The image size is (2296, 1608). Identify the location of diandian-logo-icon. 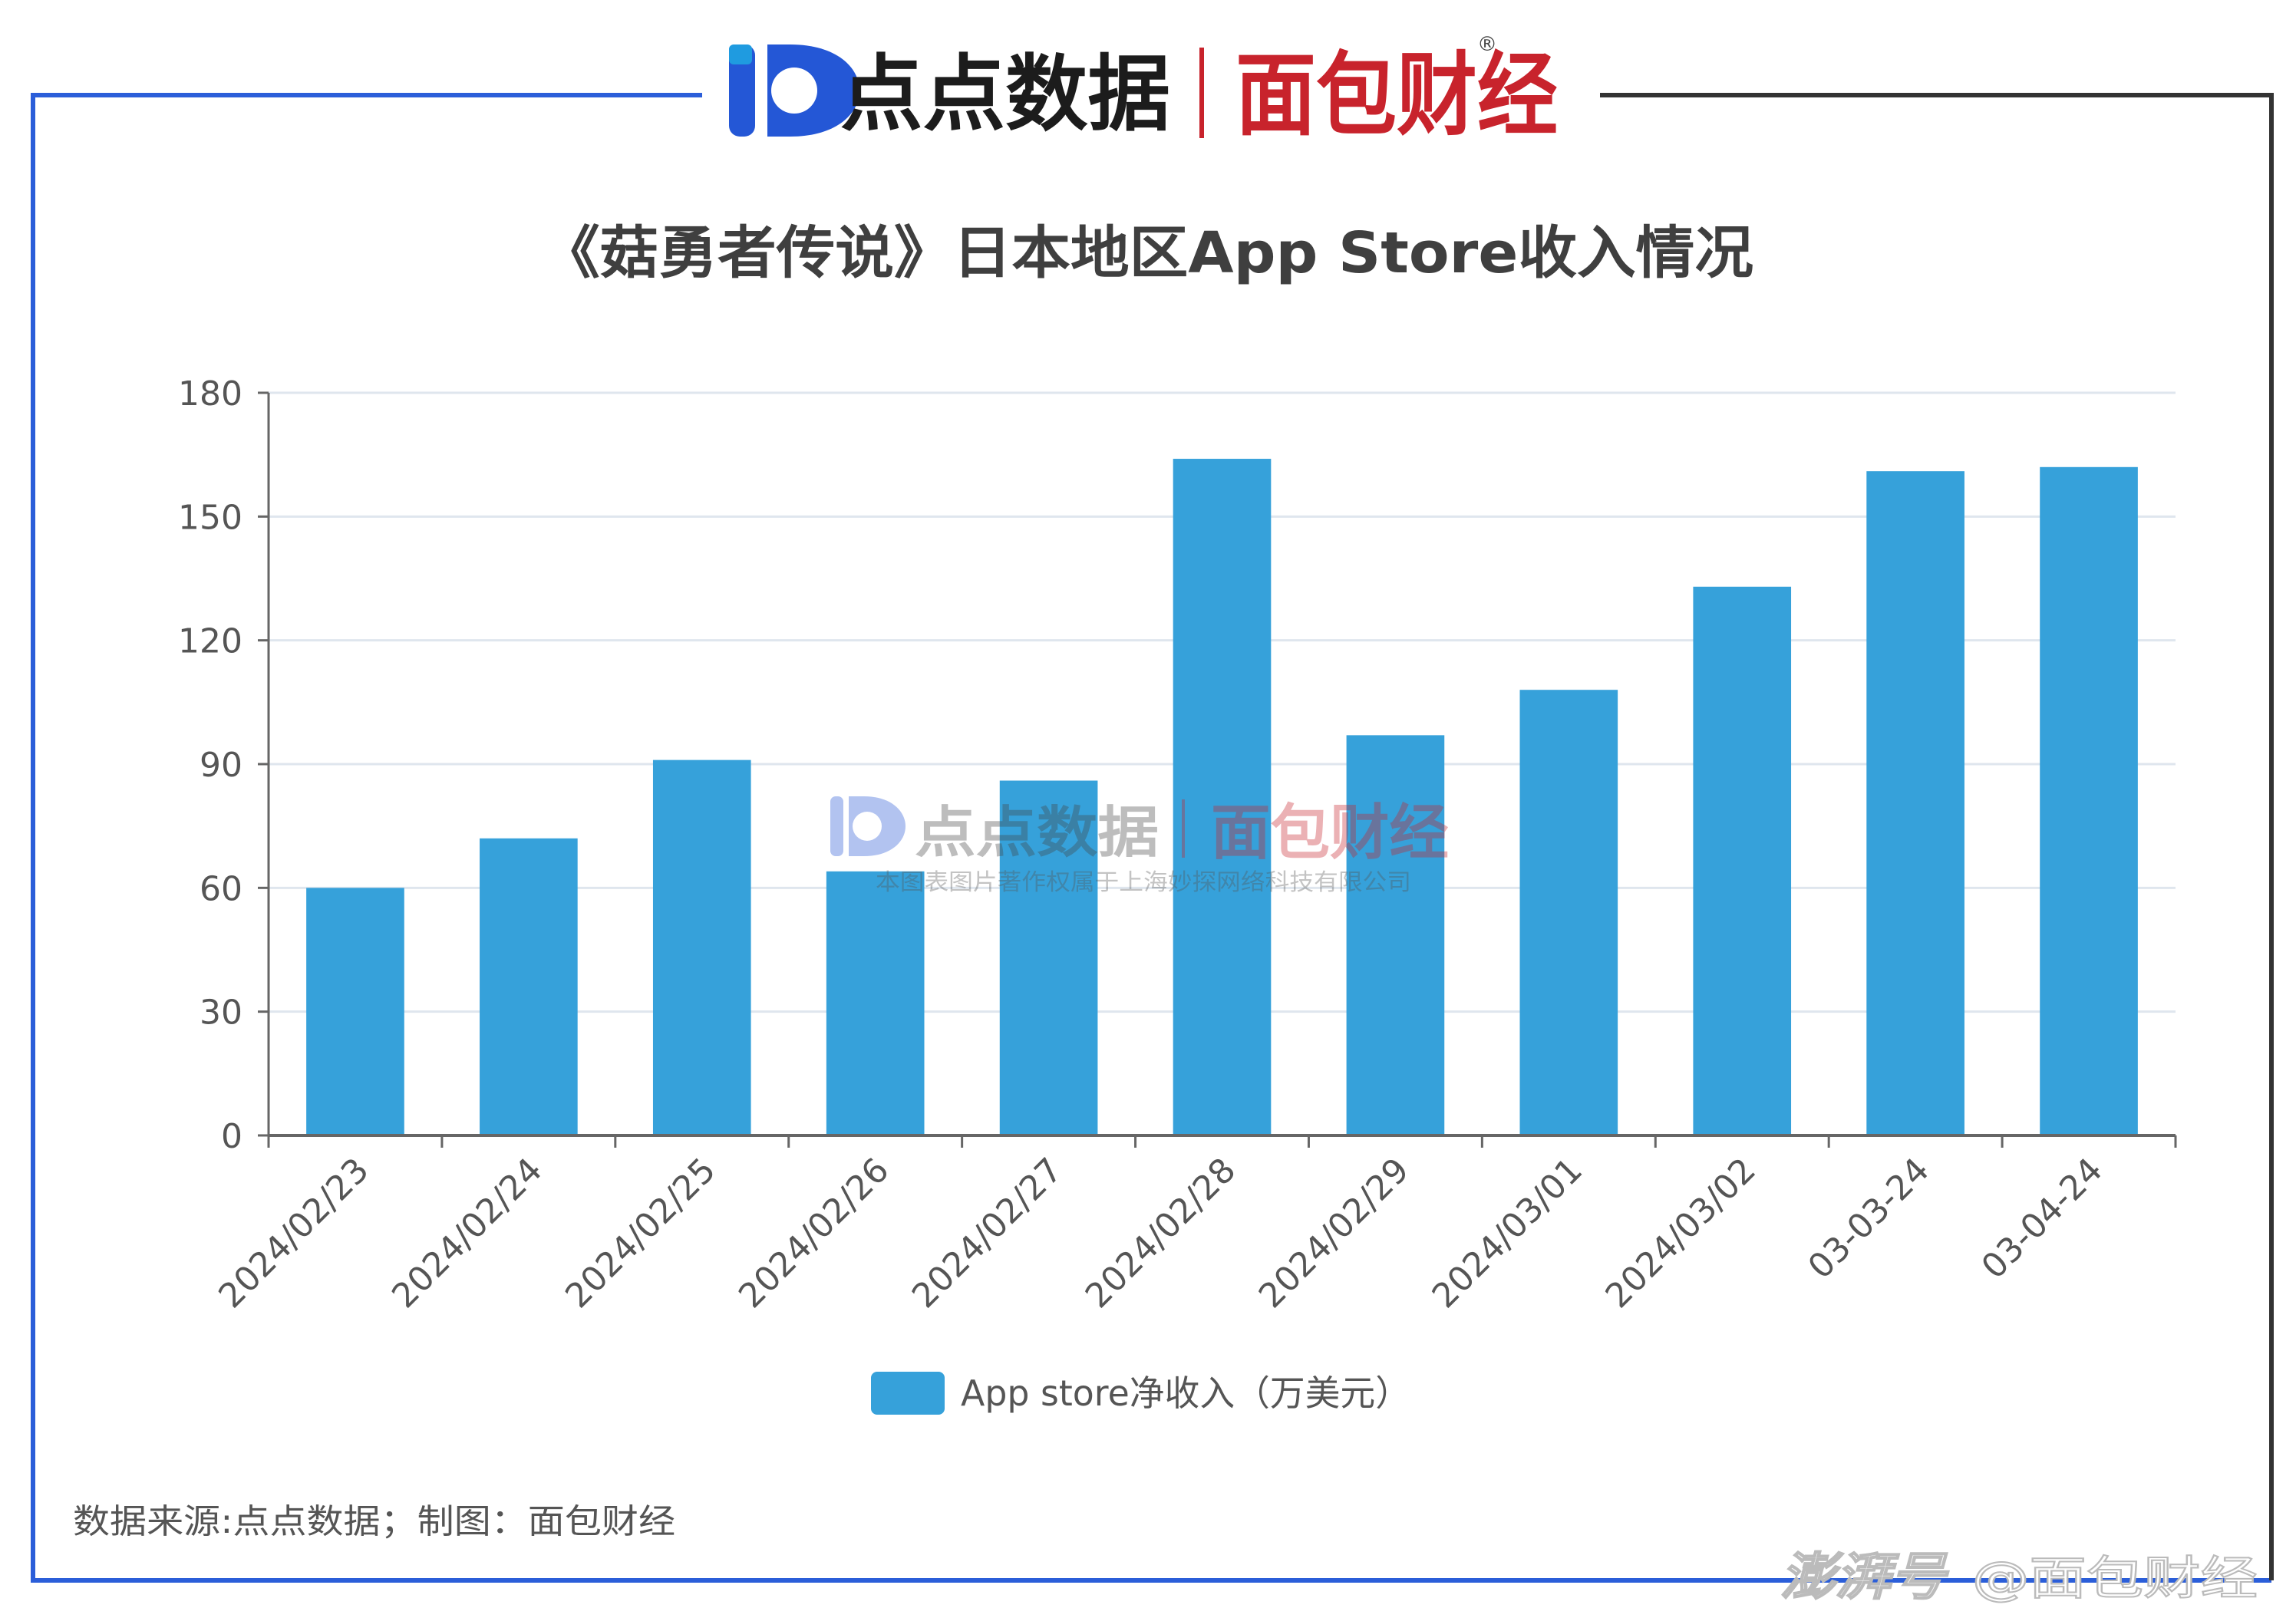
(794, 91).